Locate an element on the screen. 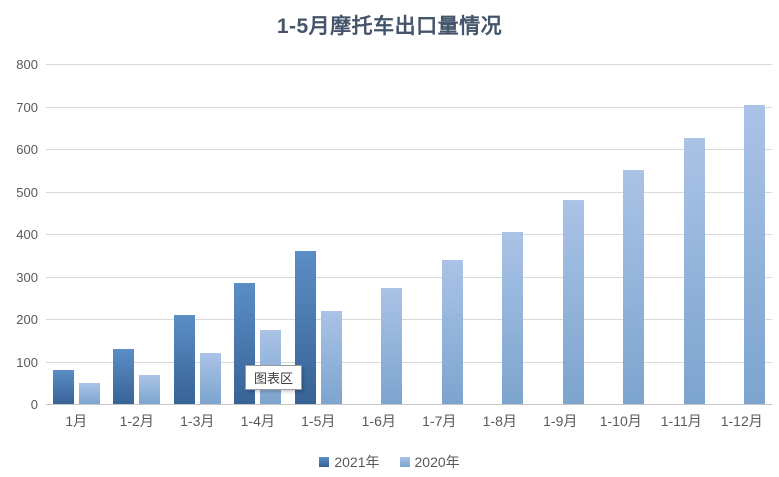 This screenshot has width=779, height=477. legend-item-2020年: 2020年 is located at coordinates (429, 462).